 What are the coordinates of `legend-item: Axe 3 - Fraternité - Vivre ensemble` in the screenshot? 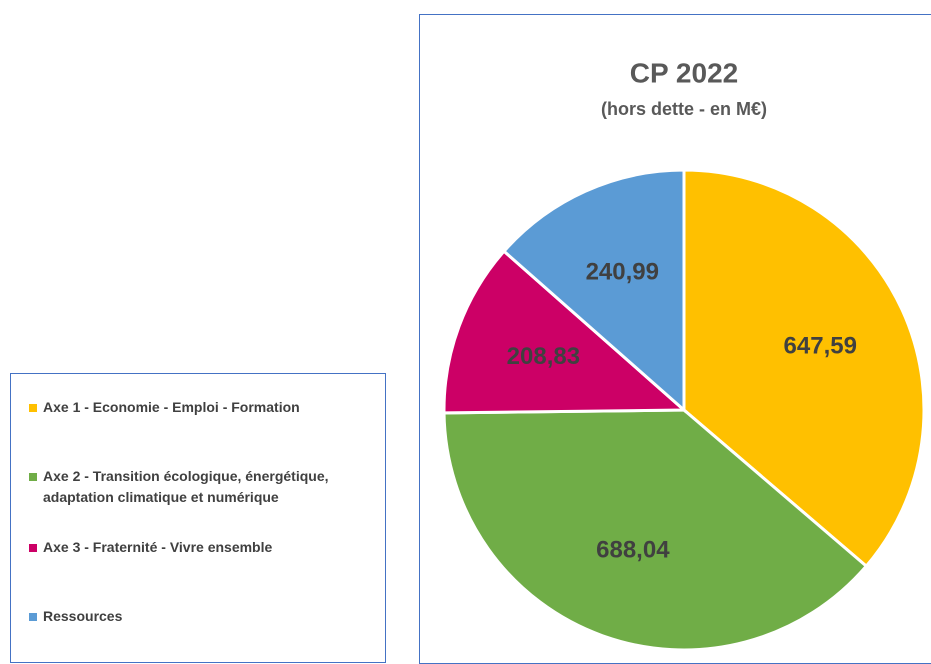 It's located at (204, 547).